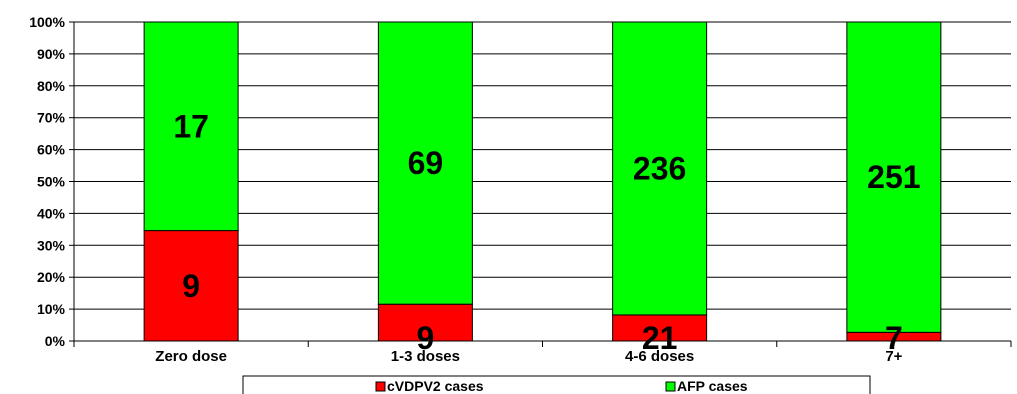 The image size is (1017, 394). I want to click on legend-box, so click(556, 384).